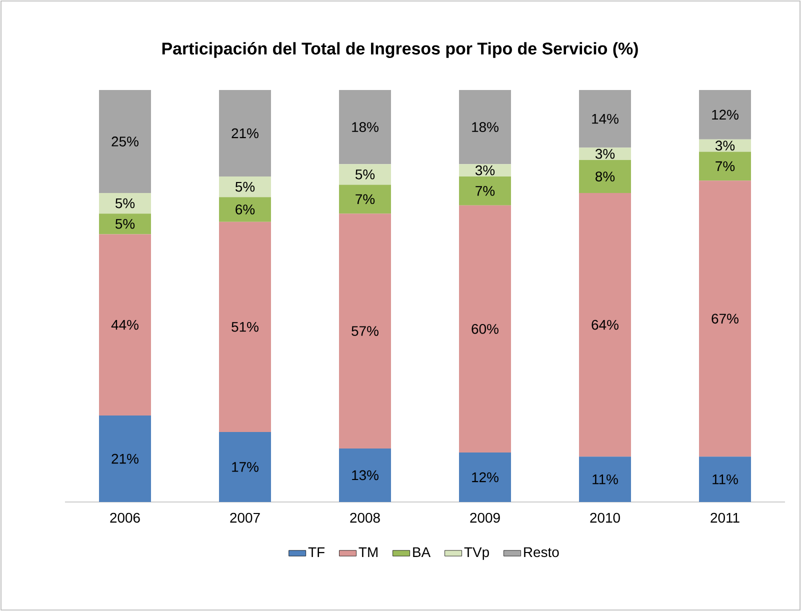 The image size is (801, 611). Describe the element at coordinates (476, 553) in the screenshot. I see `legend-label: TVp` at that location.